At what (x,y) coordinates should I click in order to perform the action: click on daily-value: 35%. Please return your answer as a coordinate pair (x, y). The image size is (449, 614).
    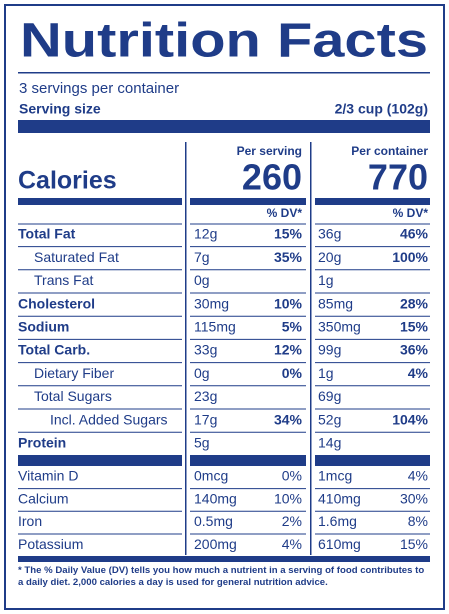
    Looking at the image, I should click on (288, 257).